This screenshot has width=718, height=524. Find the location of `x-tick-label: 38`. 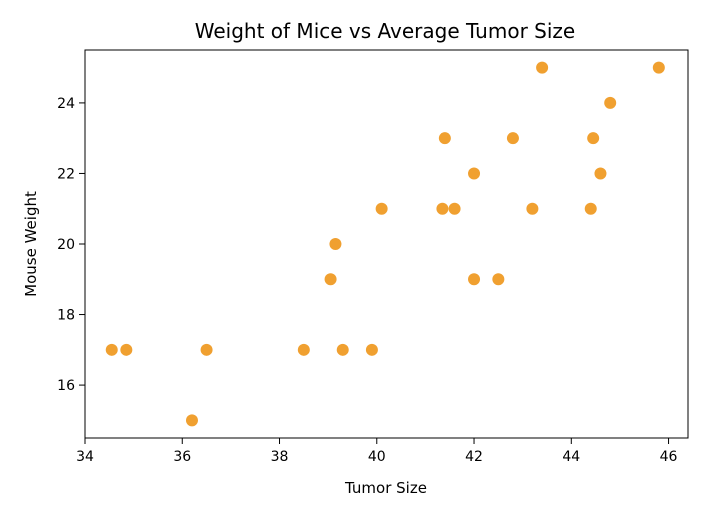

x-tick-label: 38 is located at coordinates (280, 457).